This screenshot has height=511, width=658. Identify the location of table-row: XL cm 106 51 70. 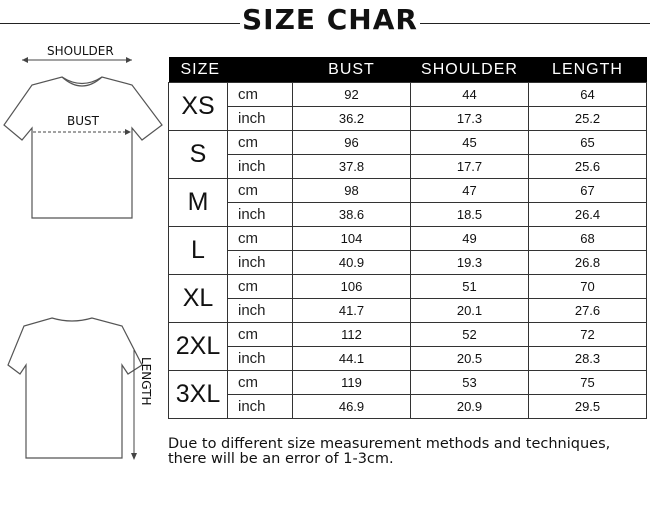
(407, 298).